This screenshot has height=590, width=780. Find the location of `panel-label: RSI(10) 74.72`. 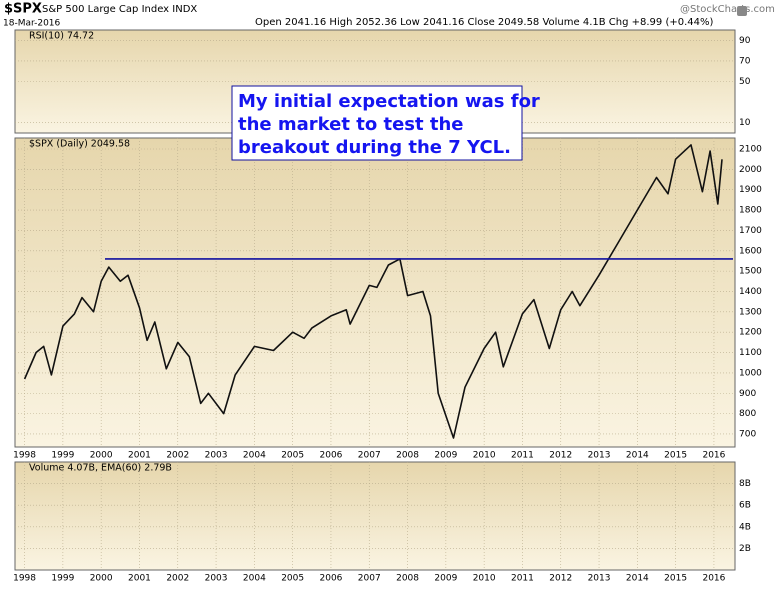

panel-label: RSI(10) 74.72 is located at coordinates (61, 36).